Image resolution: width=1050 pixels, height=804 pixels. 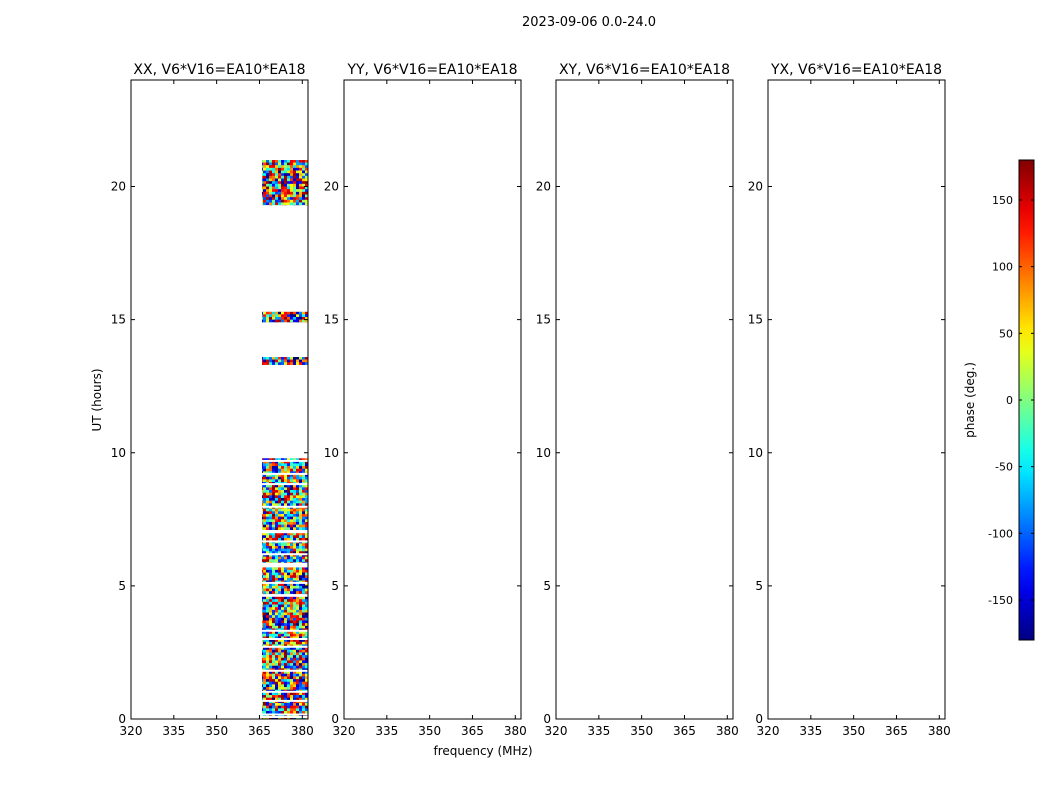 I want to click on panel-title: YX, V6*V16=EA10*EA18, so click(x=856, y=70).